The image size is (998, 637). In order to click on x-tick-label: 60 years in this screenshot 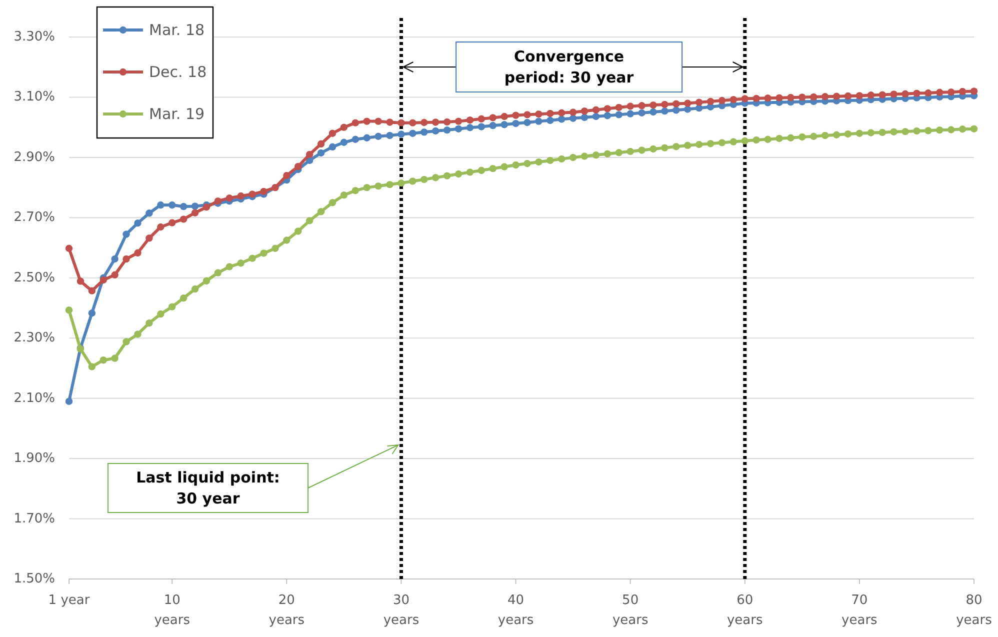, I will do `click(744, 610)`.